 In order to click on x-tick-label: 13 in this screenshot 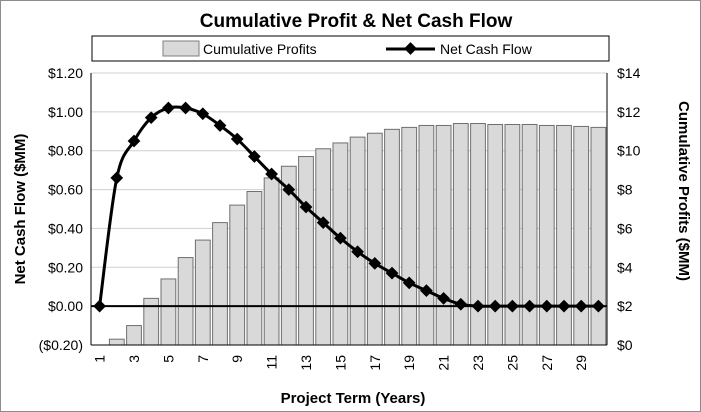, I will do `click(306, 363)`.